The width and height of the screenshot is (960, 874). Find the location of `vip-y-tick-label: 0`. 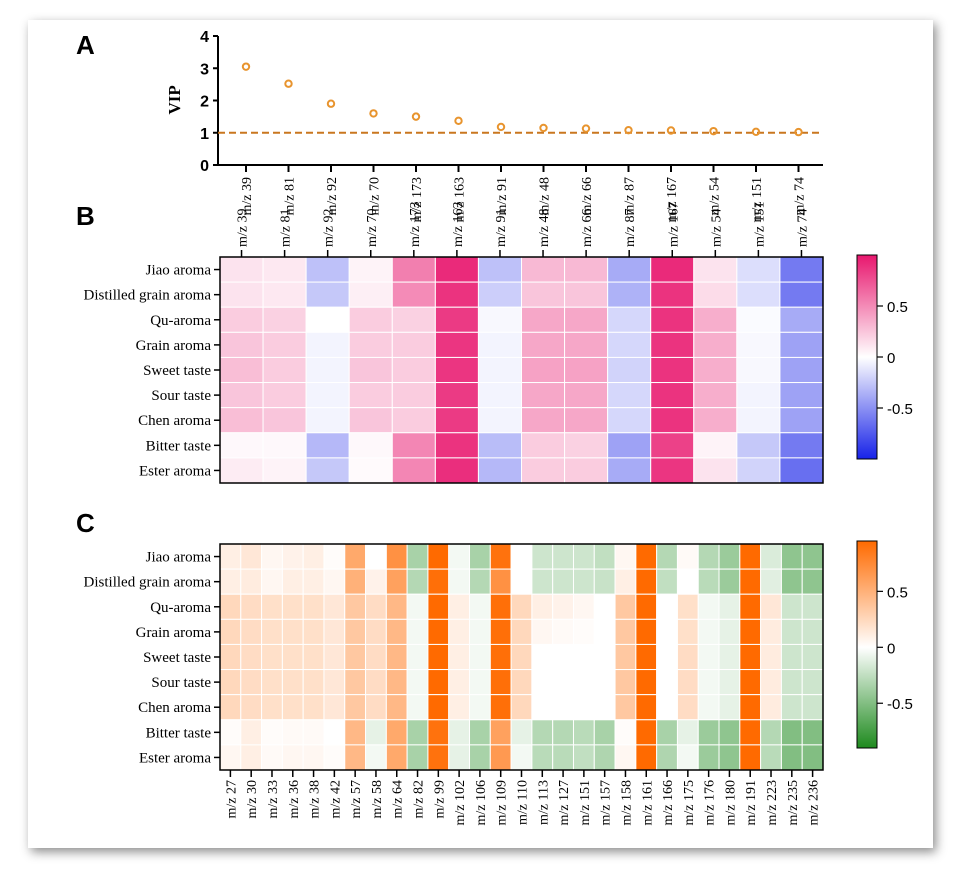

vip-y-tick-label: 0 is located at coordinates (204, 166).